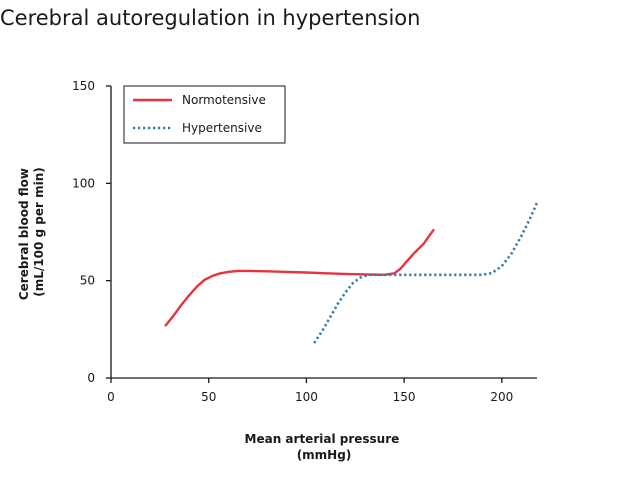 The height and width of the screenshot is (479, 631). I want to click on legend-label-normotensive: Normotensive, so click(224, 100).